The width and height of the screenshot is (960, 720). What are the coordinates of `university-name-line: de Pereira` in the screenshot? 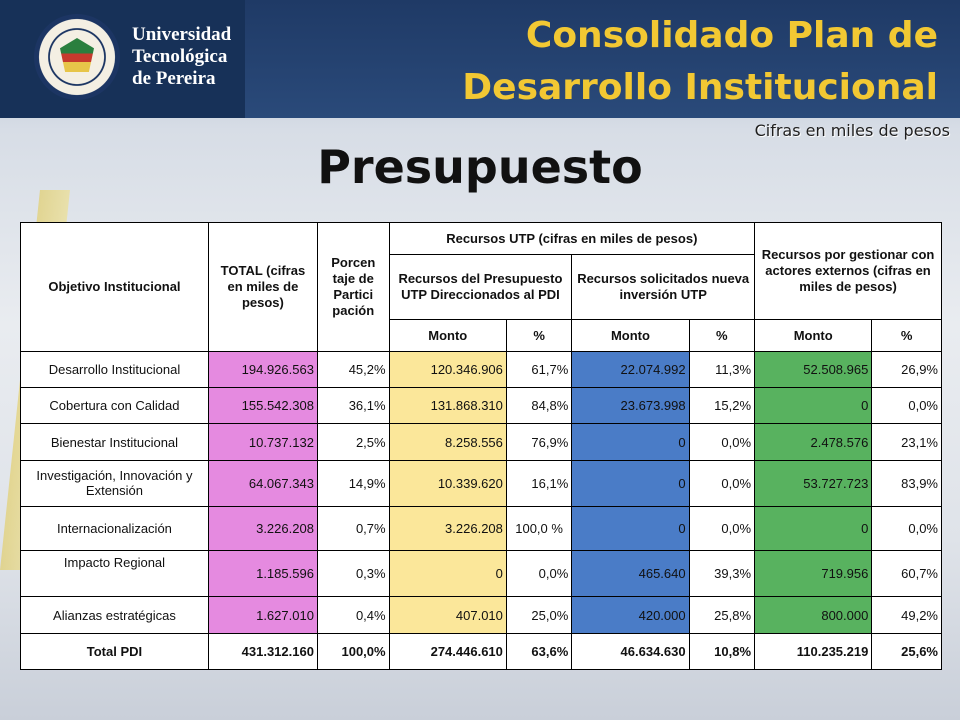 It's located at (174, 78).